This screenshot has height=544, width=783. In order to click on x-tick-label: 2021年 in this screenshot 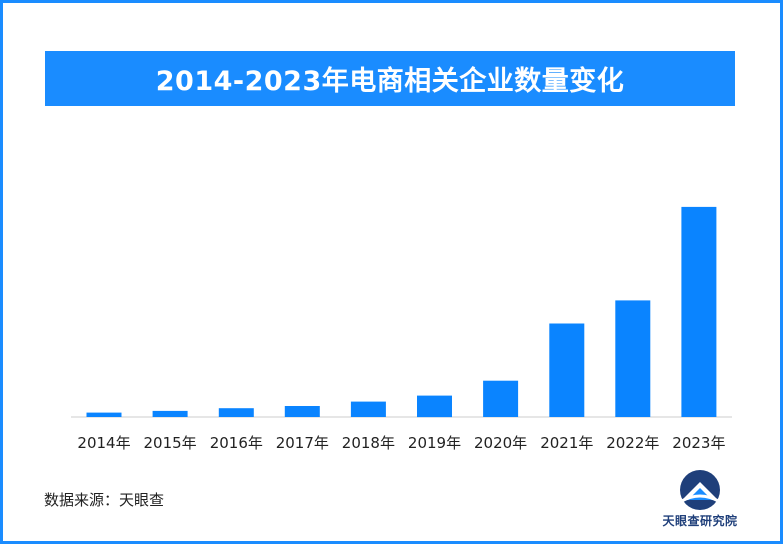, I will do `click(566, 443)`.